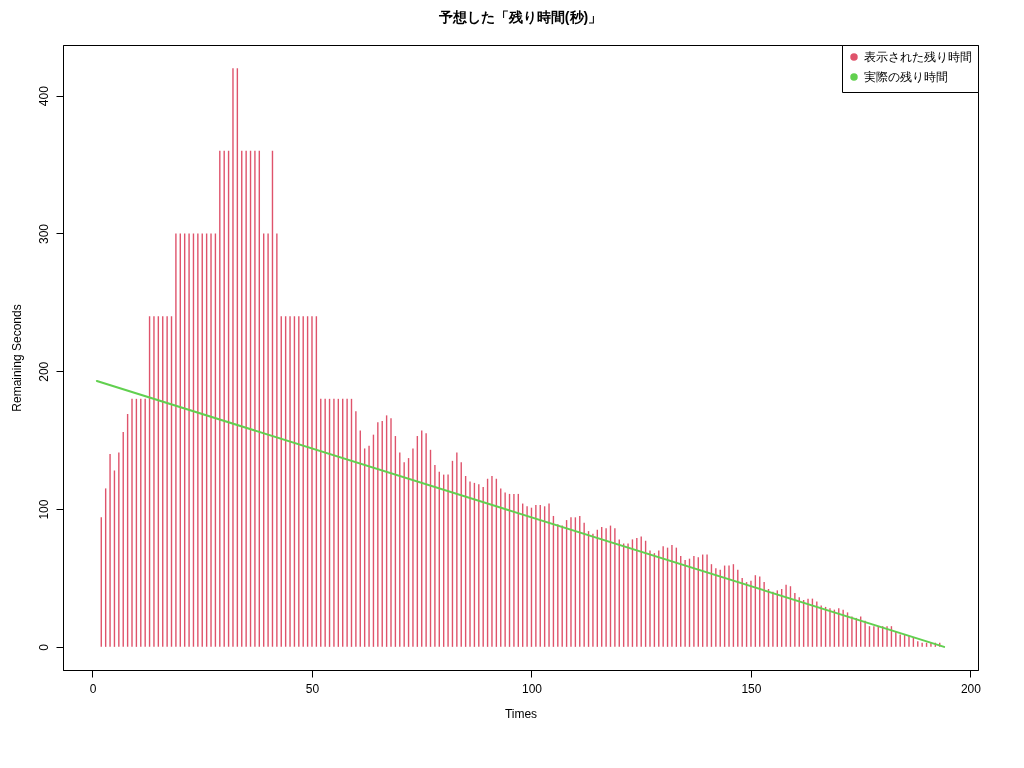 The height and width of the screenshot is (768, 1024). What do you see at coordinates (43, 234) in the screenshot?
I see `y-tick-label: 300` at bounding box center [43, 234].